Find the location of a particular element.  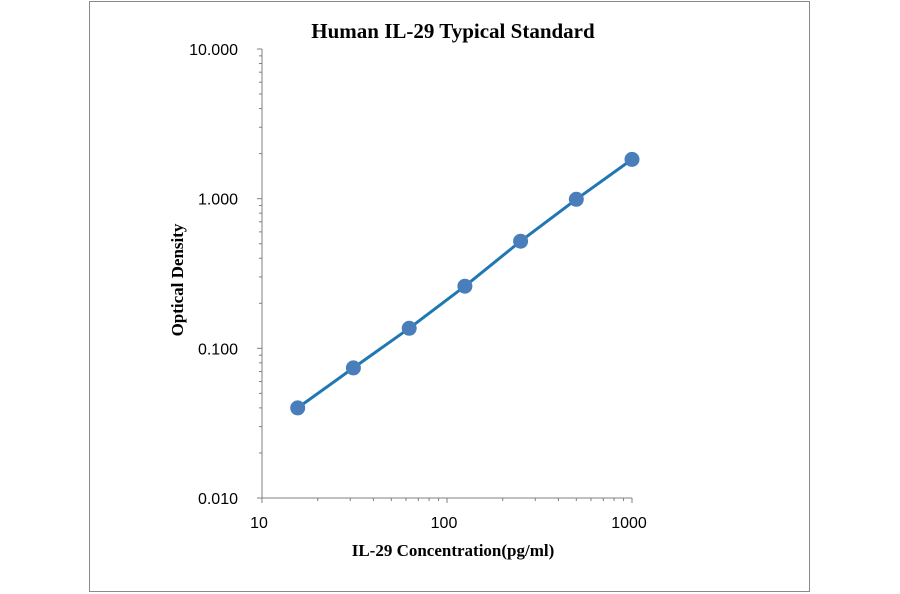

y-tick-label: 10.000 is located at coordinates (213, 50).